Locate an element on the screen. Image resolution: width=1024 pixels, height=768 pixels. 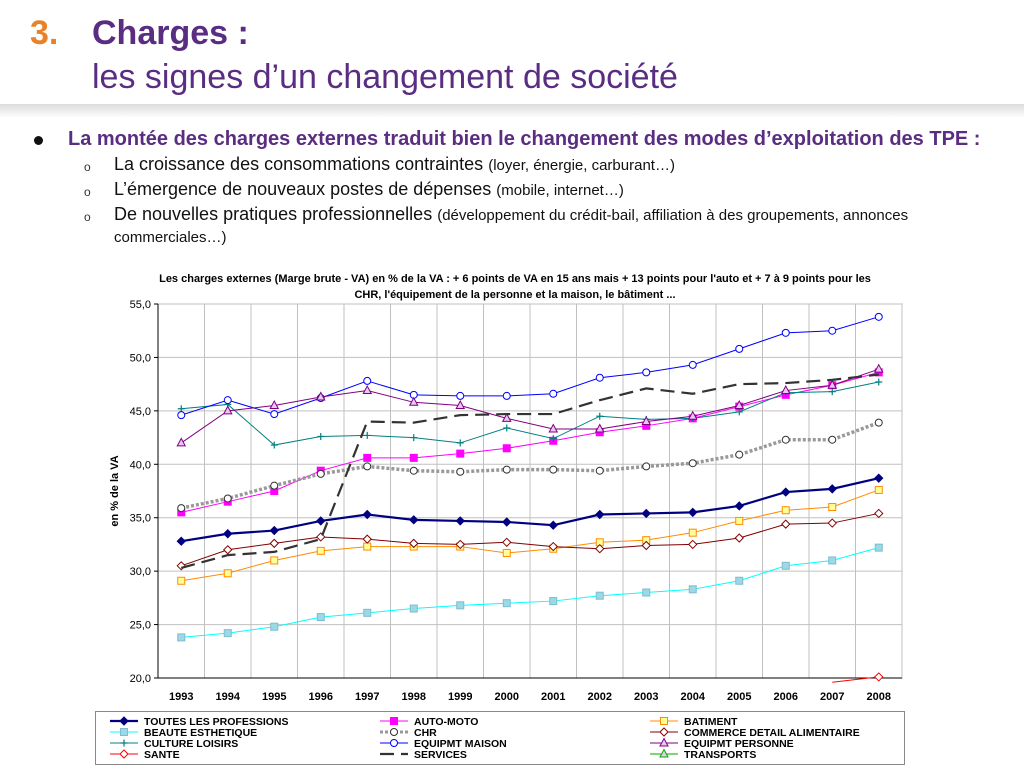
sub-bullet-text: De nouvelles pratiques professionnelles is located at coordinates (273, 214).